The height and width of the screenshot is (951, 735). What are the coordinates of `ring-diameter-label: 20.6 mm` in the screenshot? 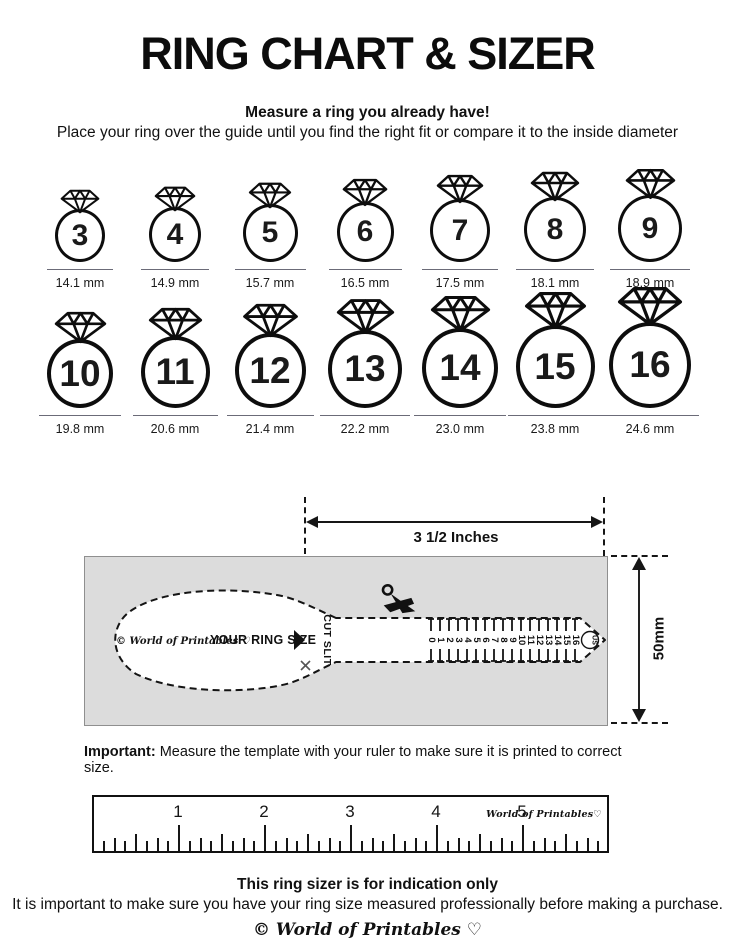 It's located at (175, 429).